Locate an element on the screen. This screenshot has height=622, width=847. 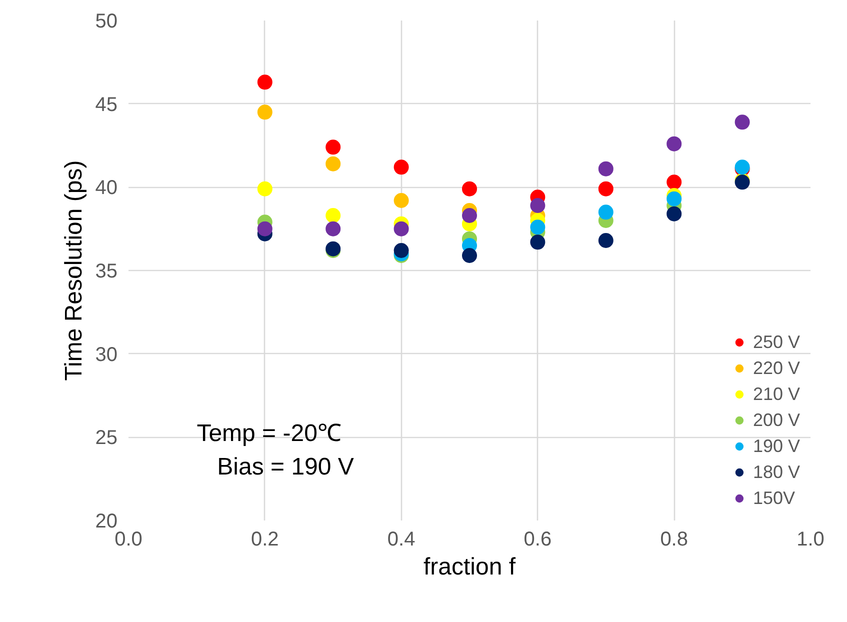
legend-label: 190 V is located at coordinates (776, 446).